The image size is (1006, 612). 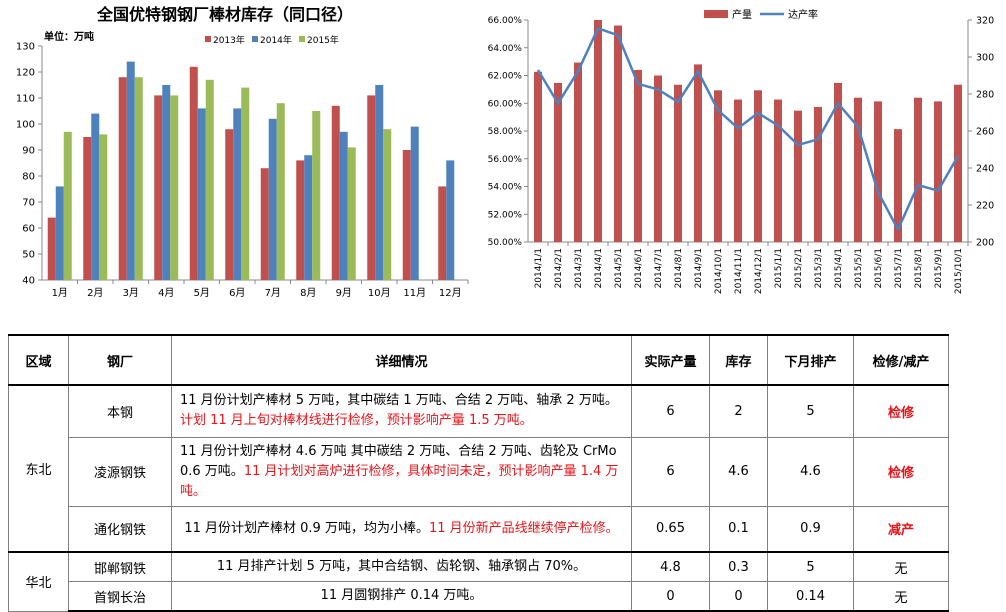 I want to click on region-cell: 东北, so click(x=38, y=468).